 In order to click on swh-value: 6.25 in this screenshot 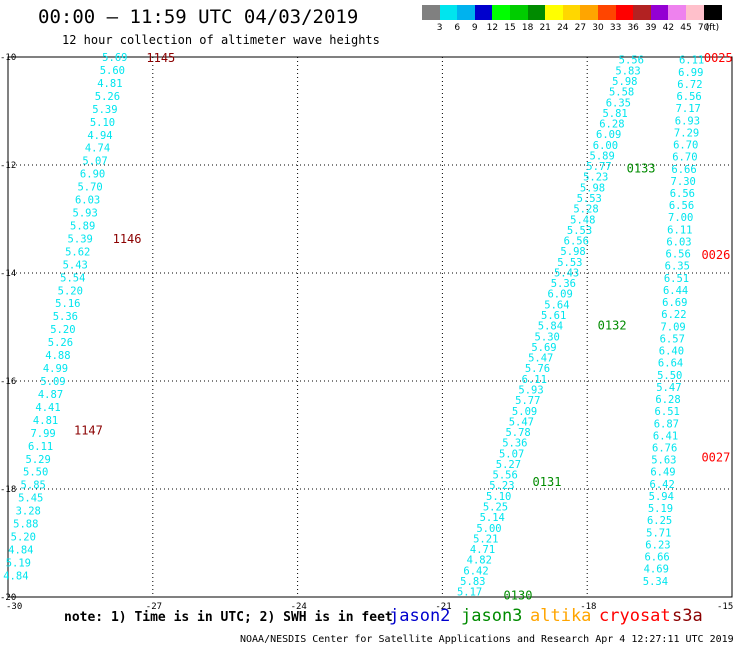, I will do `click(659, 521)`.